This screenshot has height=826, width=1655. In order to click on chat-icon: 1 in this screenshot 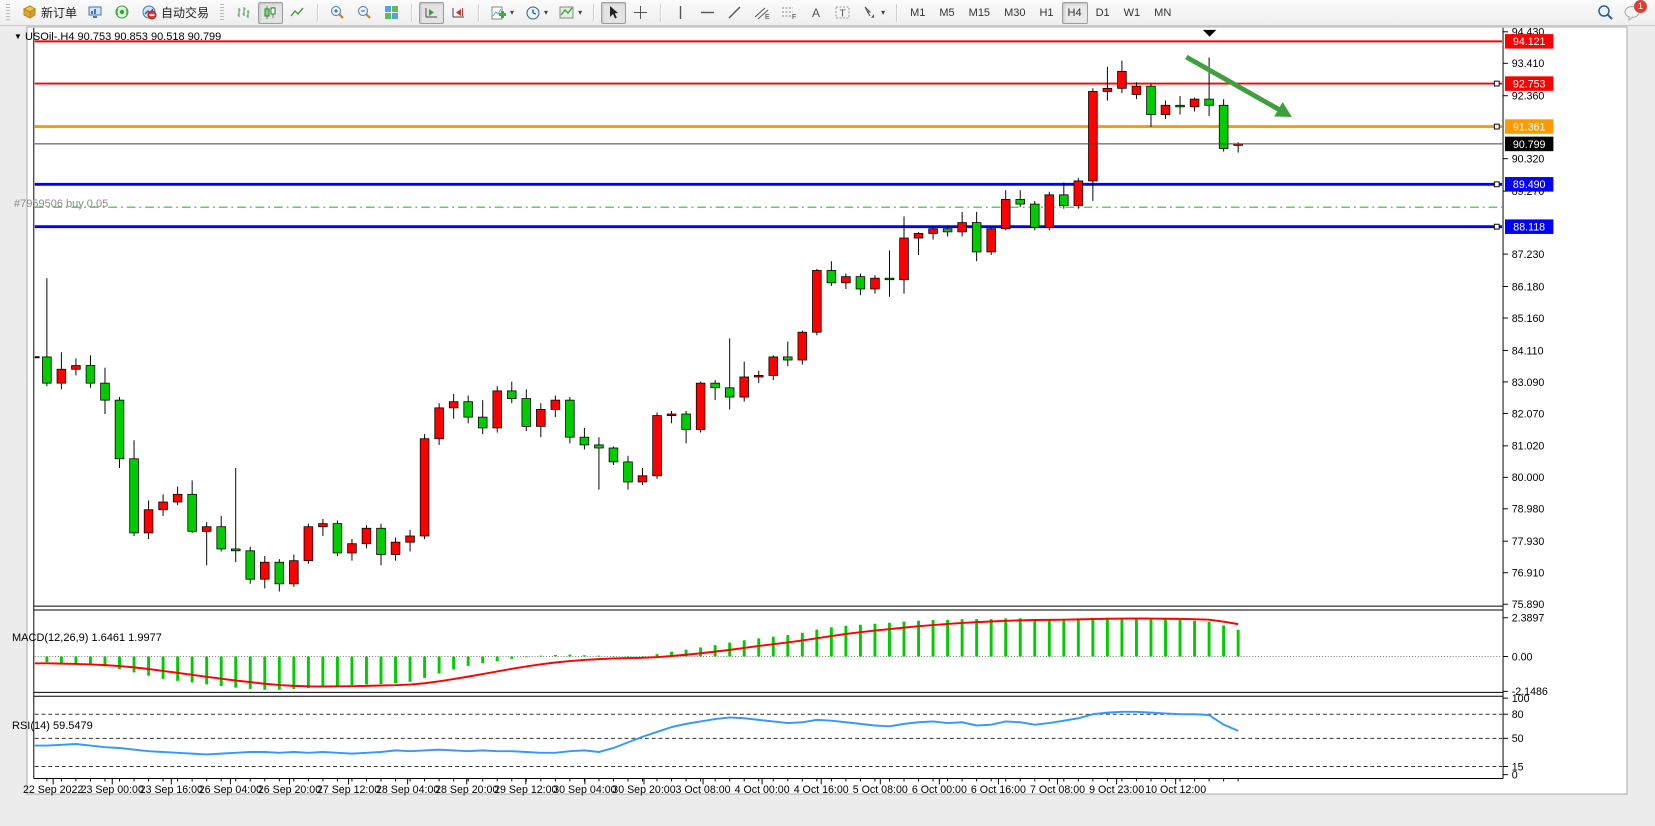, I will do `click(1635, 10)`.